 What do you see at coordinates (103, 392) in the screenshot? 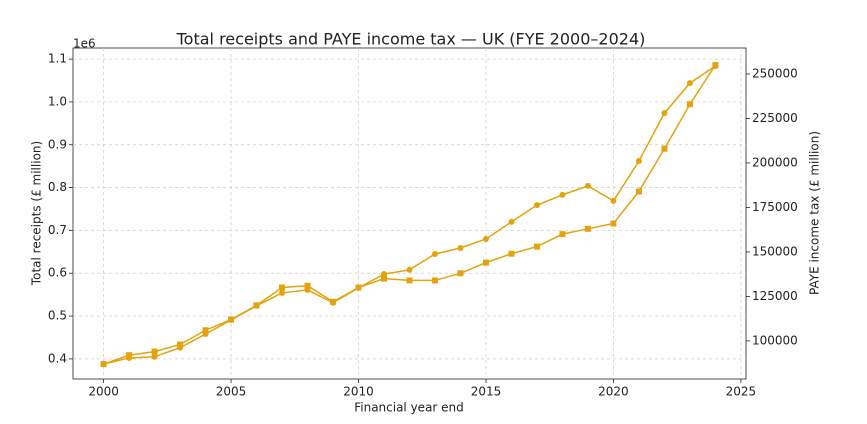
I see `x-tick-label: 2000` at bounding box center [103, 392].